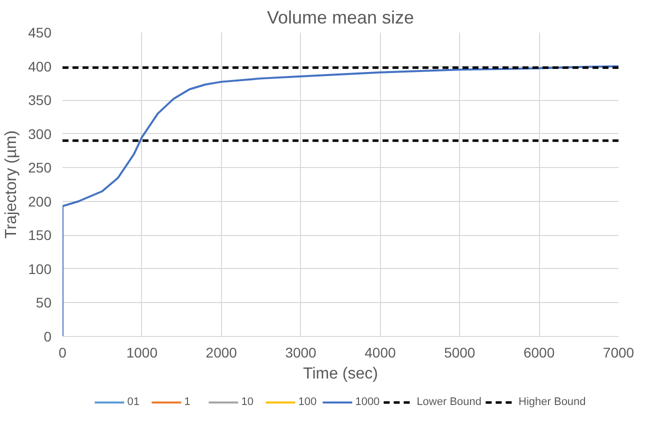  What do you see at coordinates (460, 352) in the screenshot?
I see `x-tick-label: 5000` at bounding box center [460, 352].